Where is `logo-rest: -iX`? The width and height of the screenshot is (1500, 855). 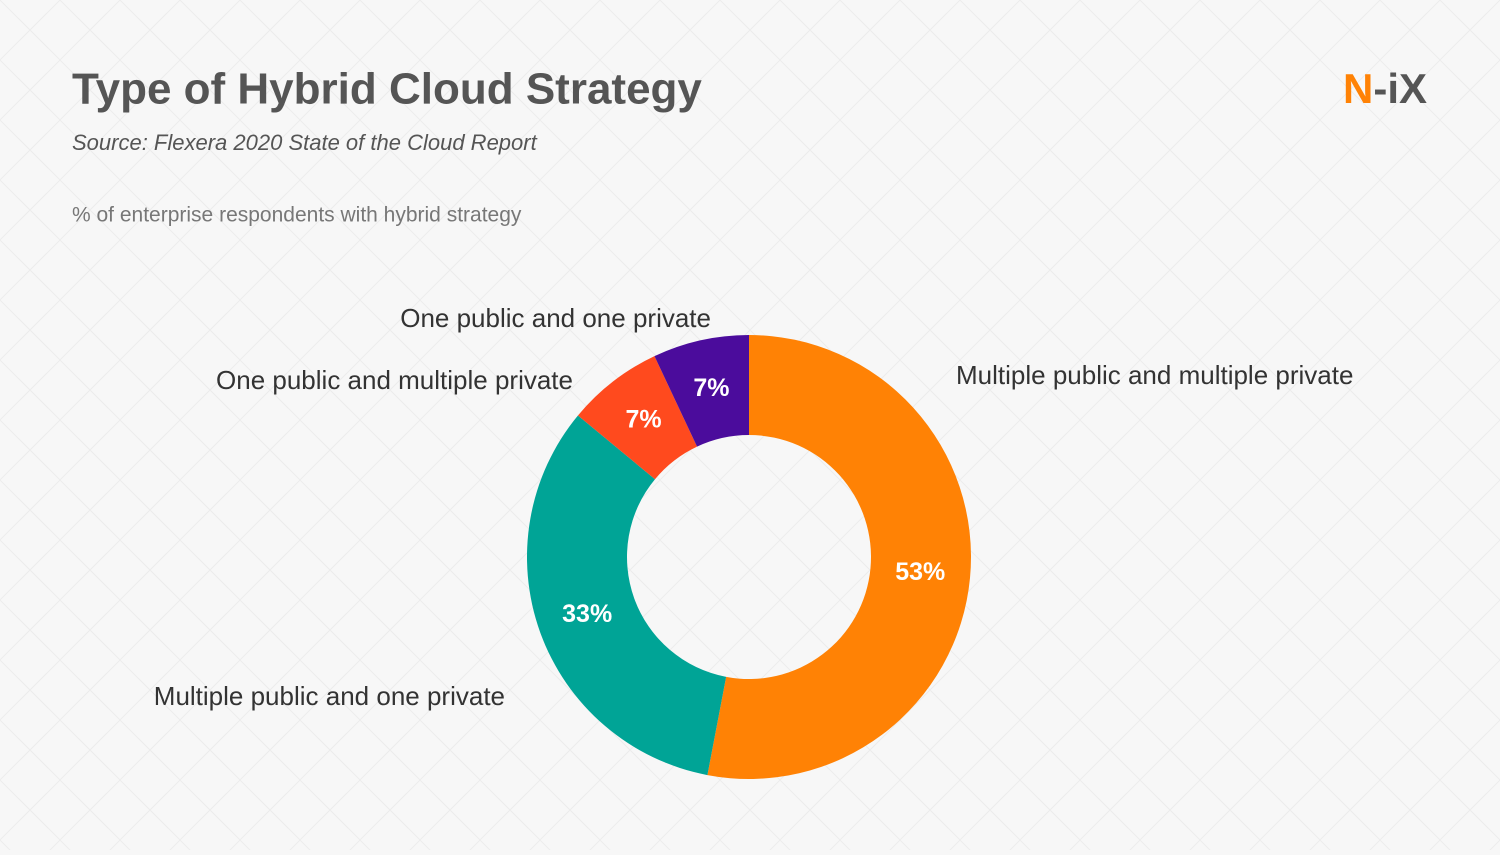
logo-rest: -iX is located at coordinates (1400, 88).